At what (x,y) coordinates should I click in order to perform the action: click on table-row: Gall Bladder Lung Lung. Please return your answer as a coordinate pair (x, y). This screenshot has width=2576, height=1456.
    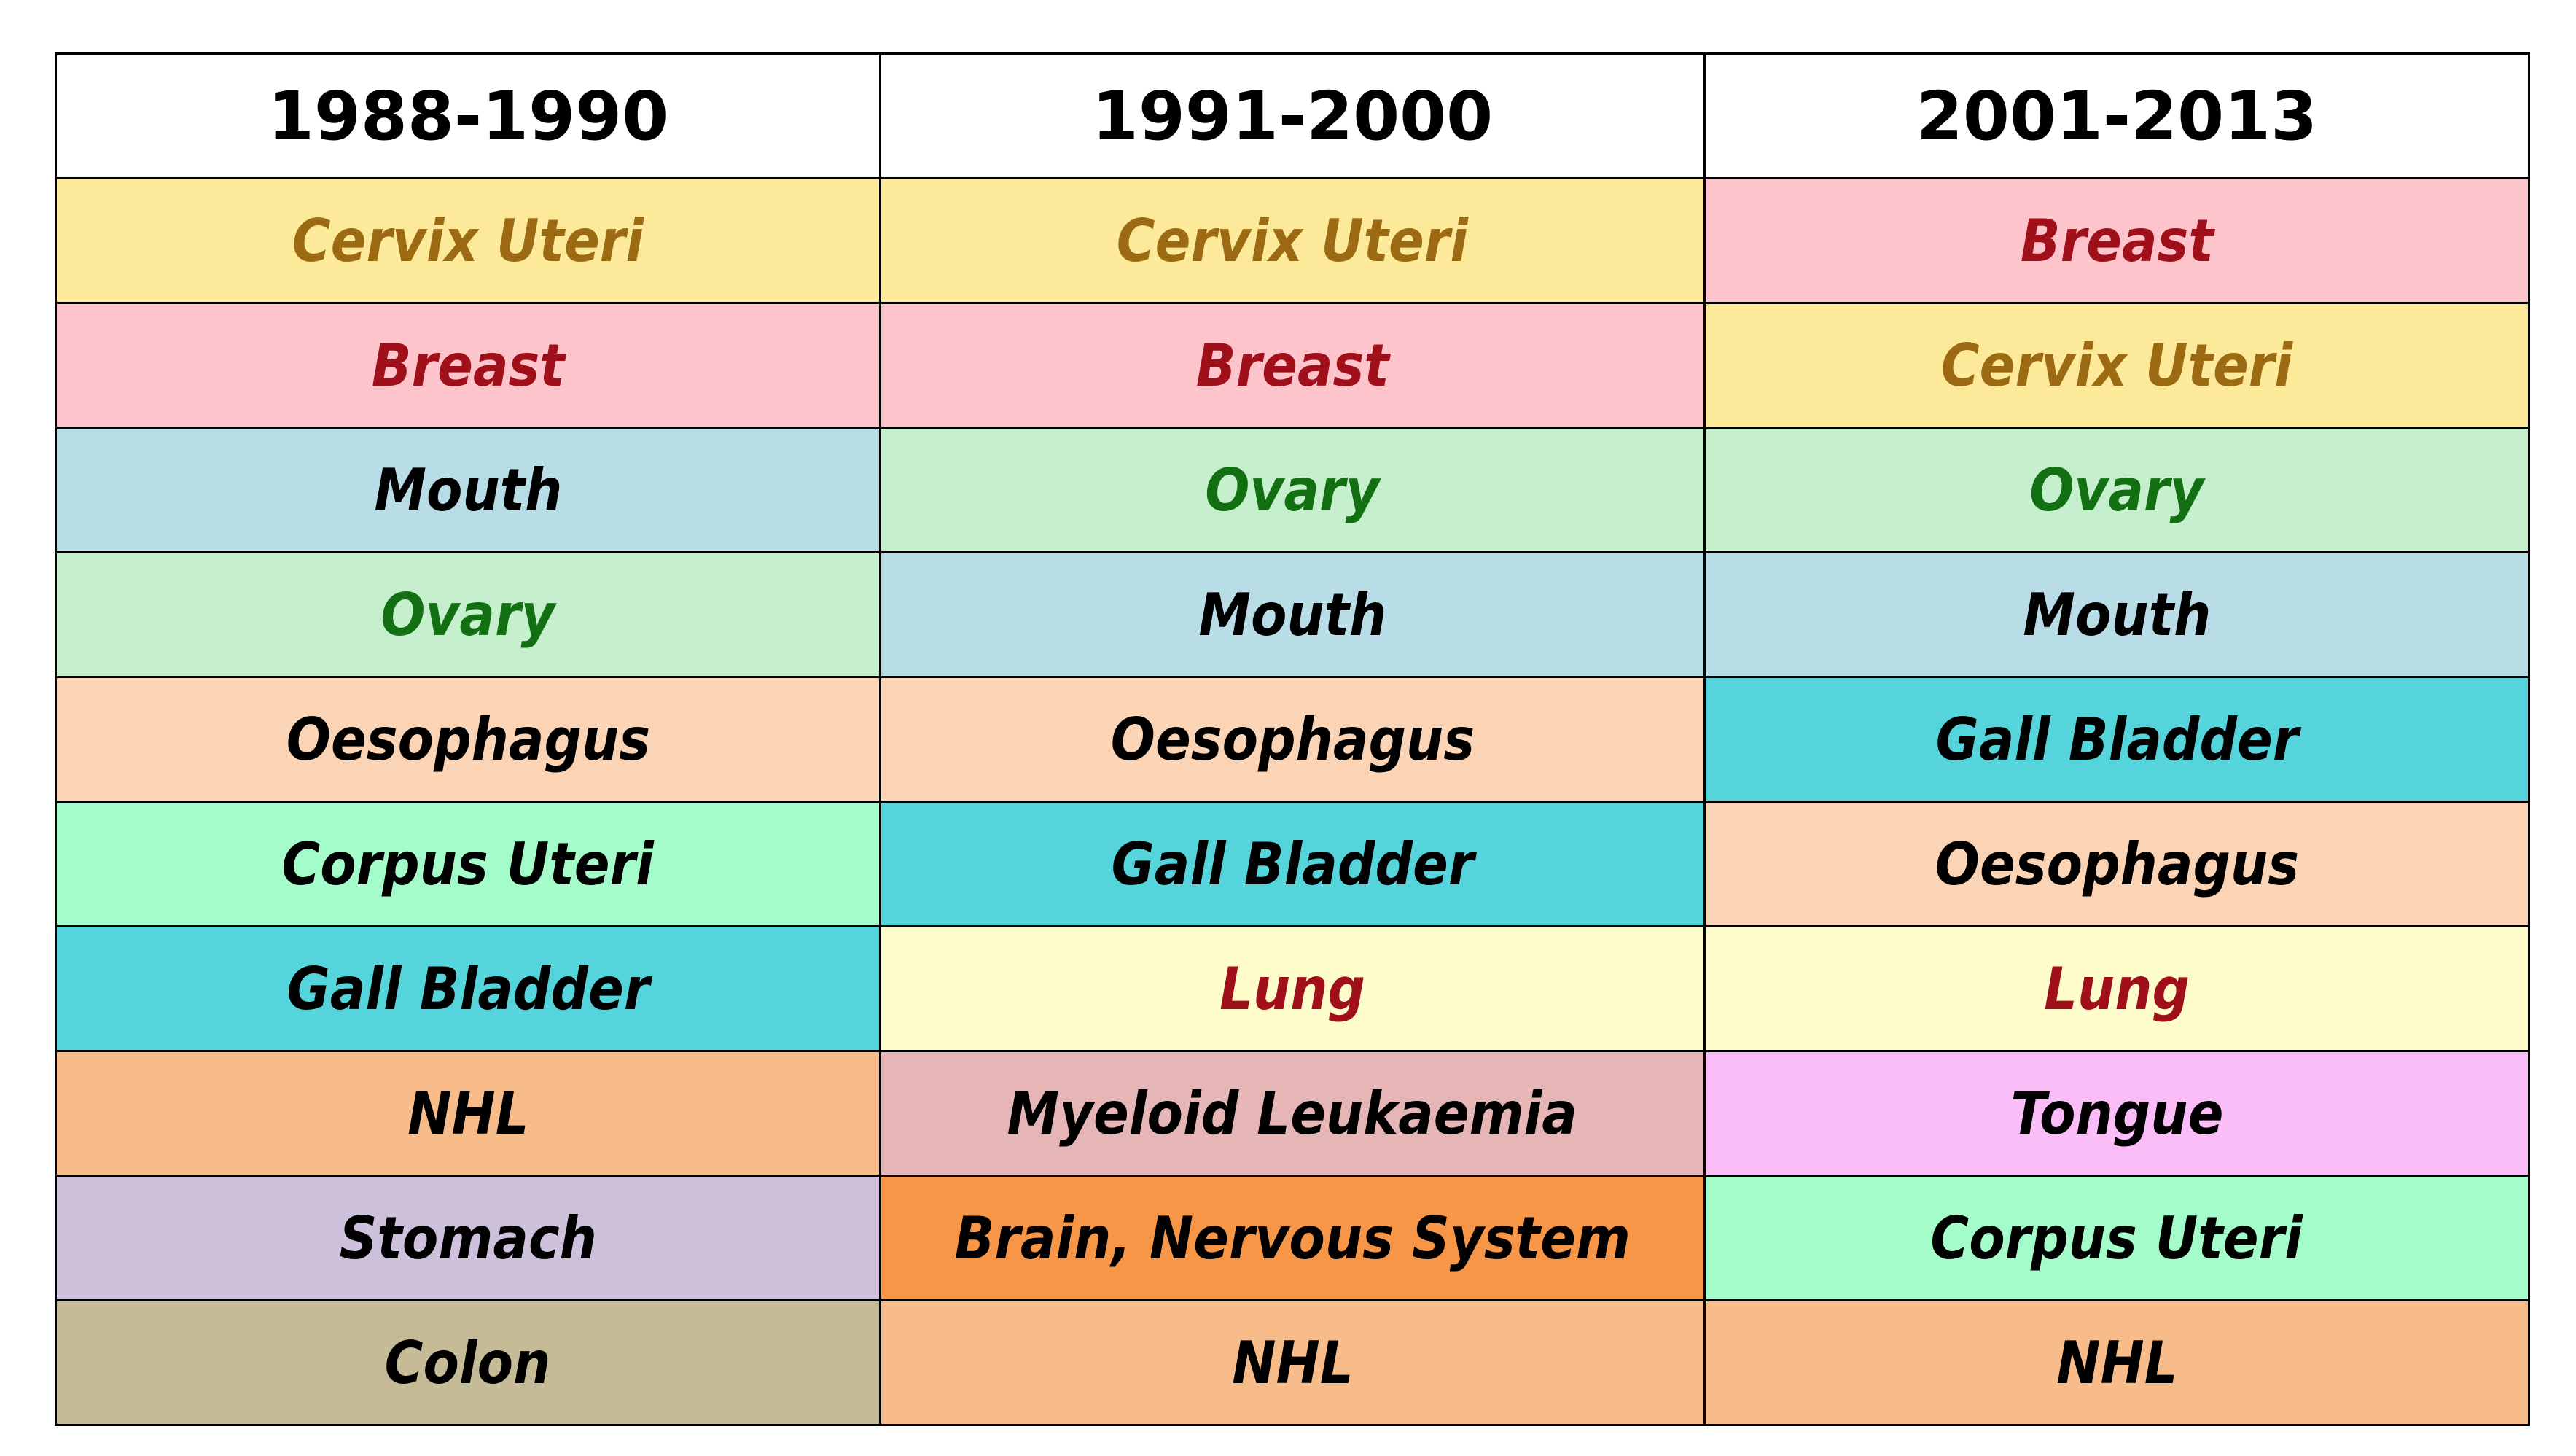
    Looking at the image, I should click on (1292, 988).